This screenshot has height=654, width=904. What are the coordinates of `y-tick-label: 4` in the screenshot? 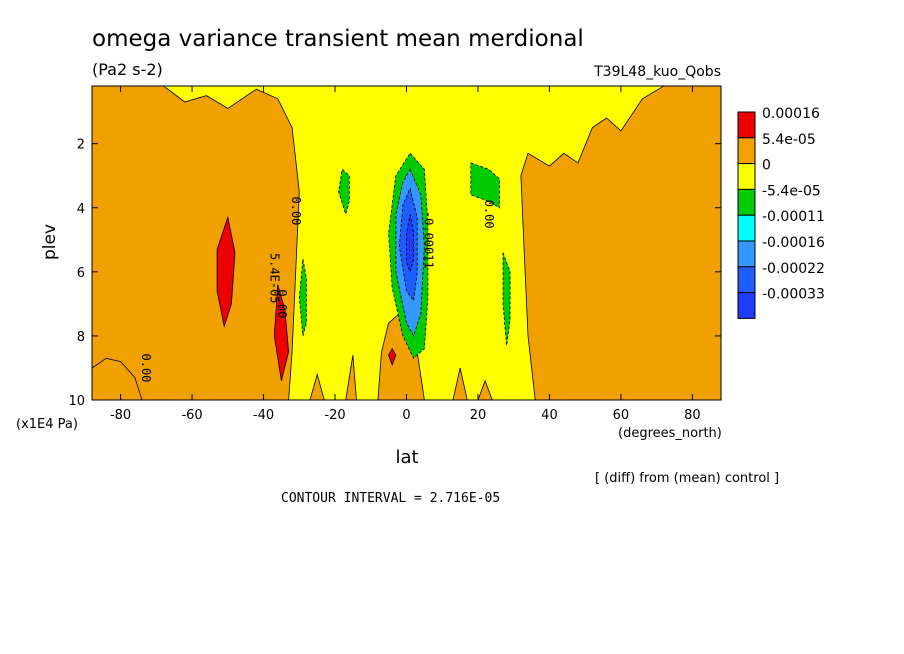 It's located at (81, 209).